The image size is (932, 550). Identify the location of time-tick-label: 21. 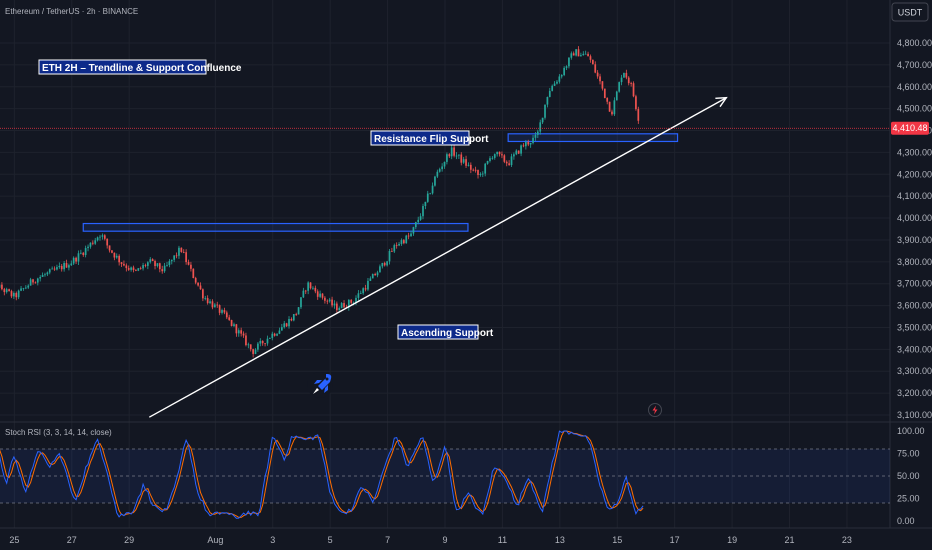
(790, 540).